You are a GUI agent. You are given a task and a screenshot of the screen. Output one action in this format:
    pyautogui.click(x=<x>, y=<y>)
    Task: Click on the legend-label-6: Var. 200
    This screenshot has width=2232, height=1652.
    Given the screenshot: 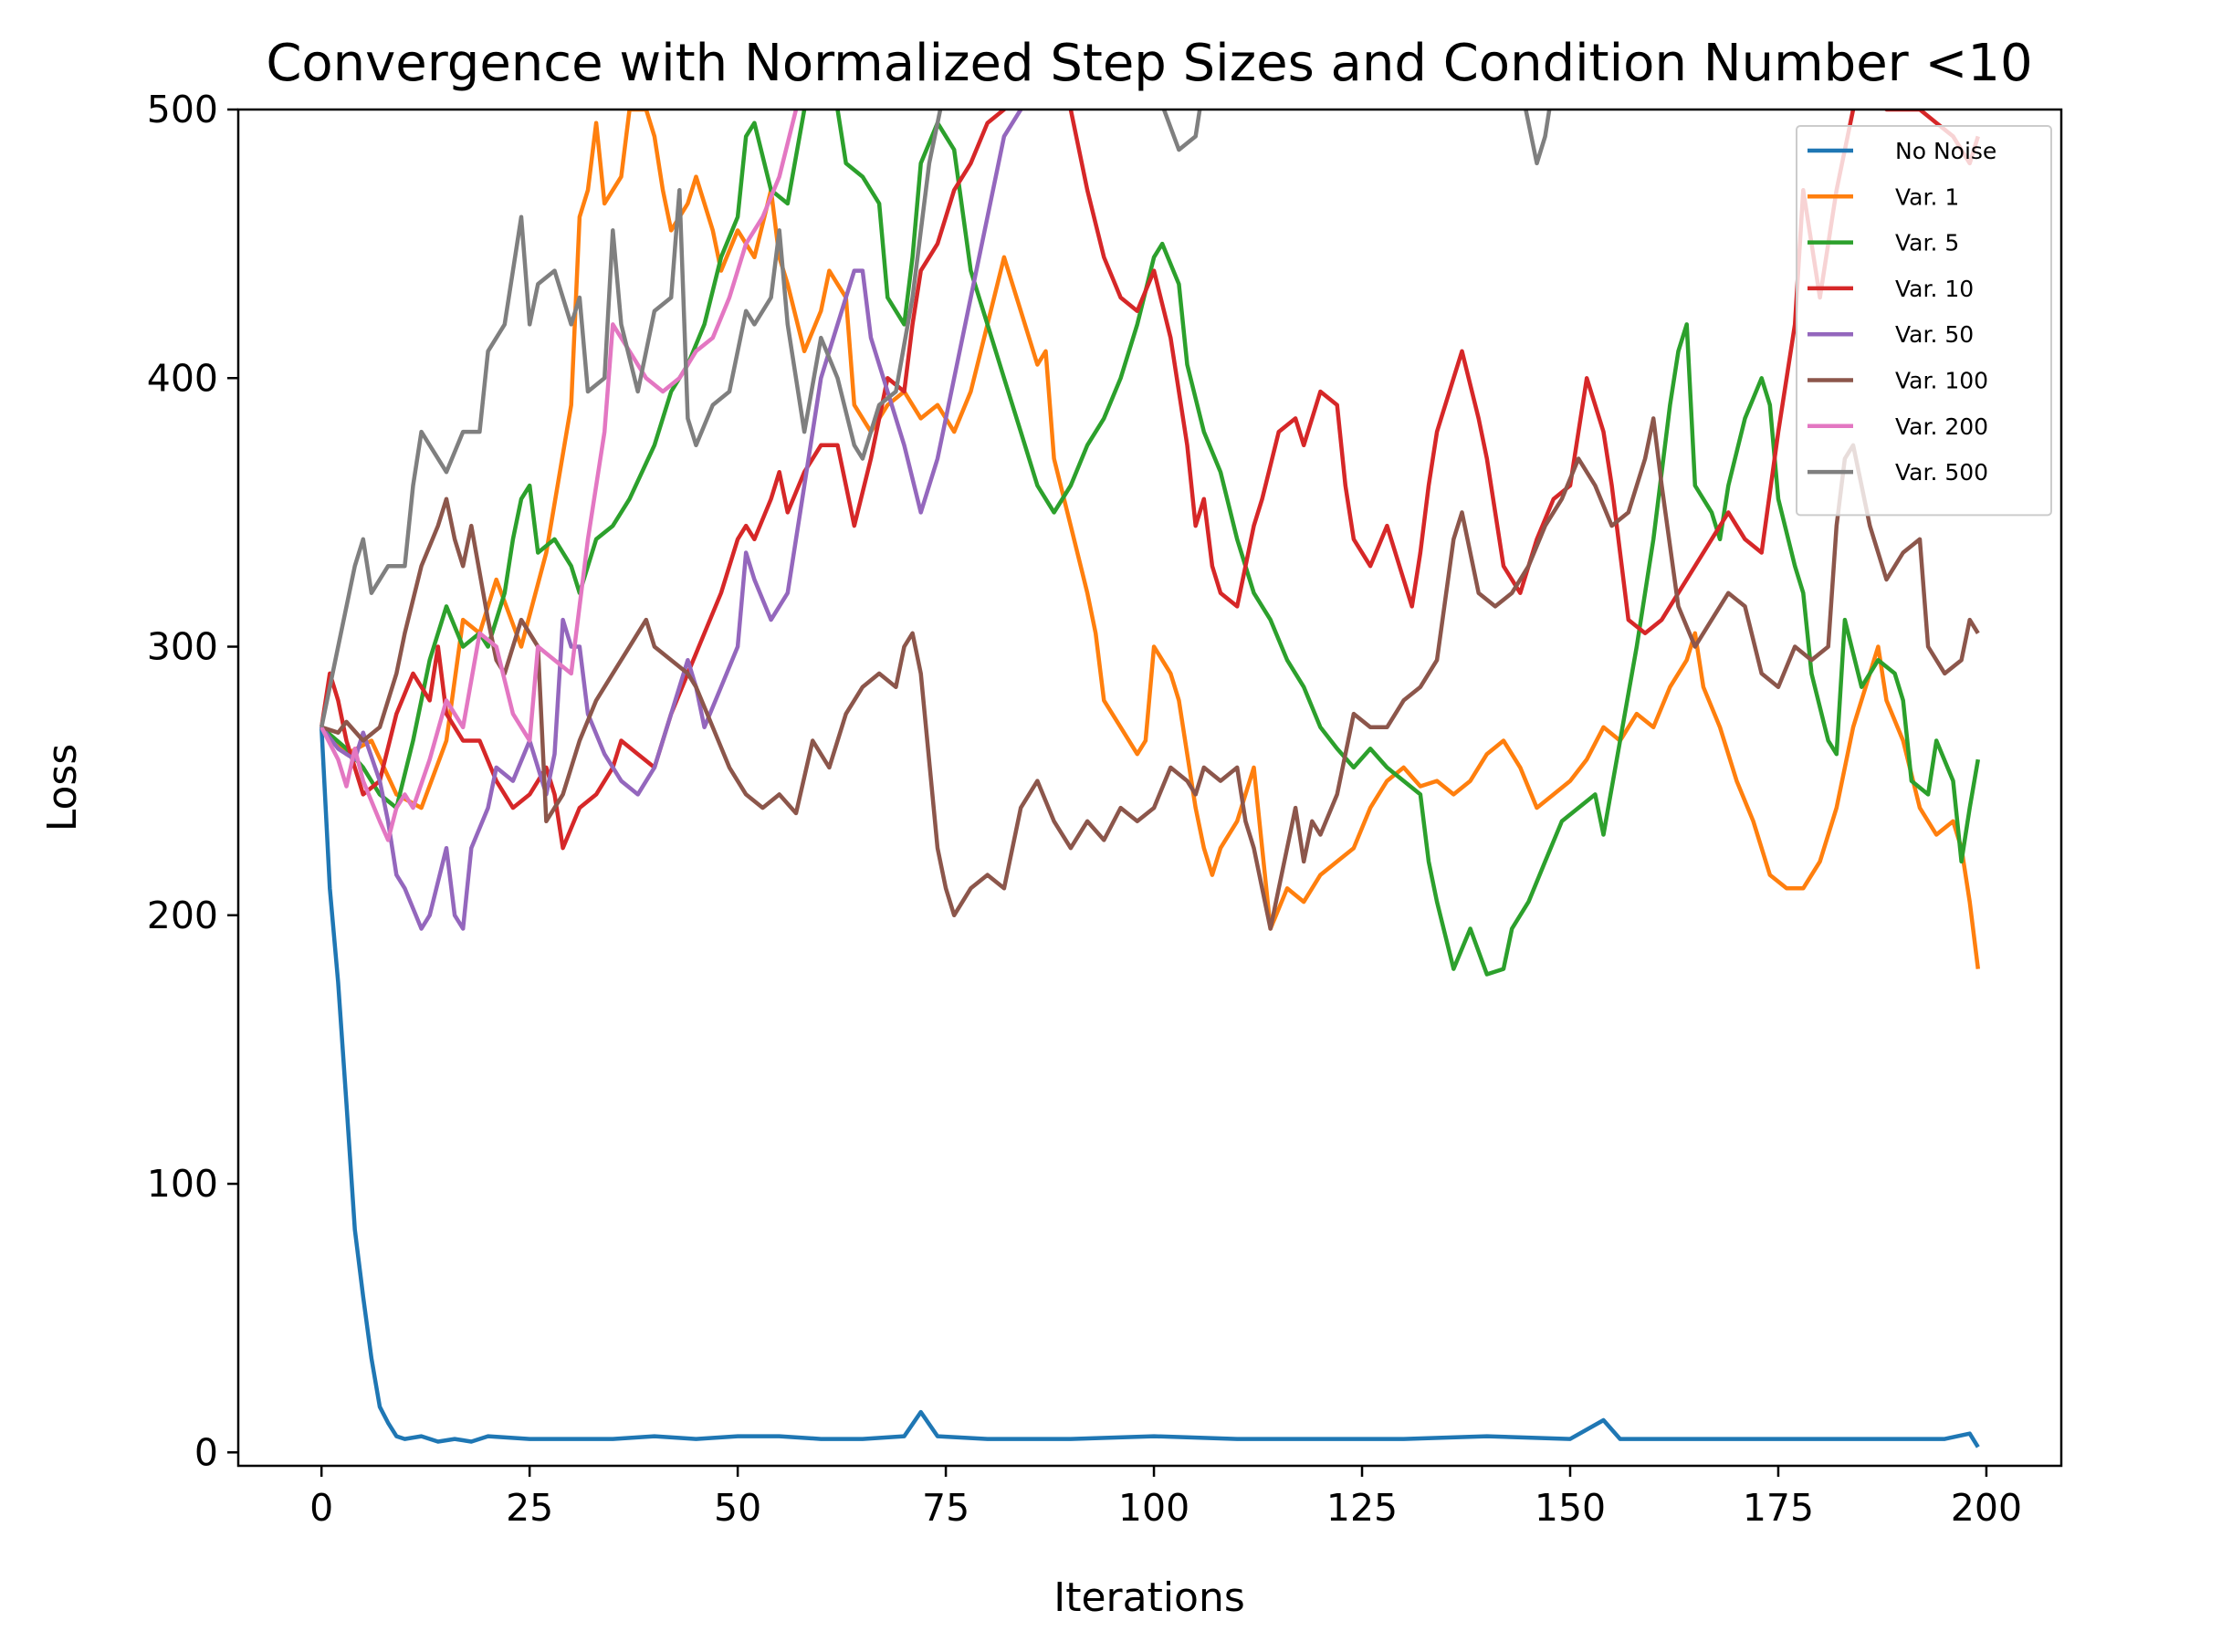 What is the action you would take?
    pyautogui.click(x=1942, y=426)
    